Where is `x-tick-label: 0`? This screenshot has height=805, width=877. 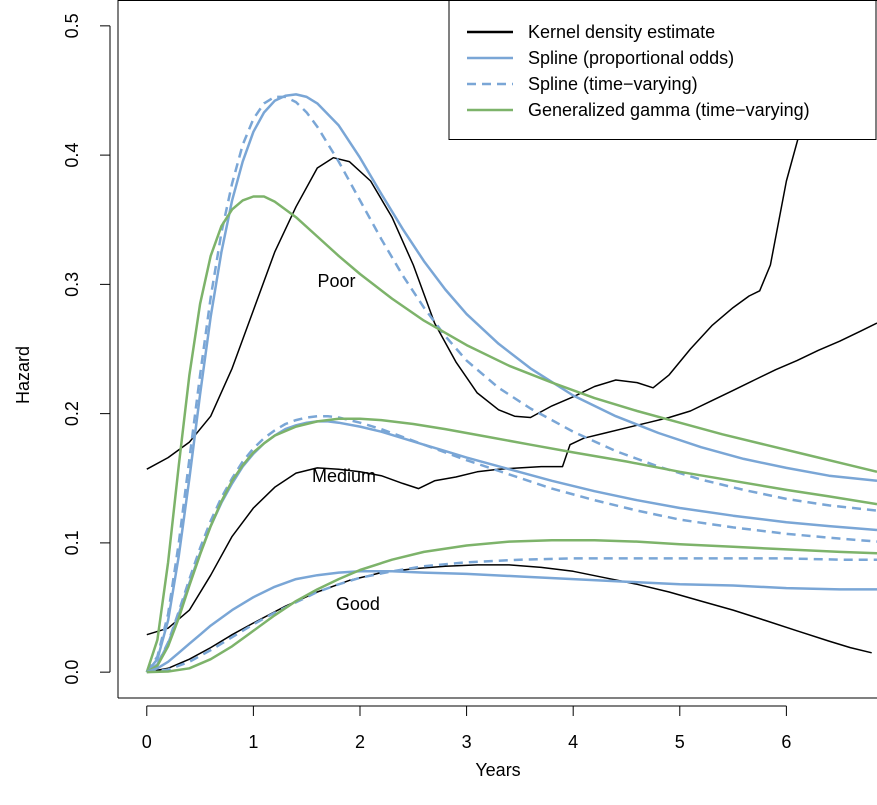
x-tick-label: 0 is located at coordinates (147, 742).